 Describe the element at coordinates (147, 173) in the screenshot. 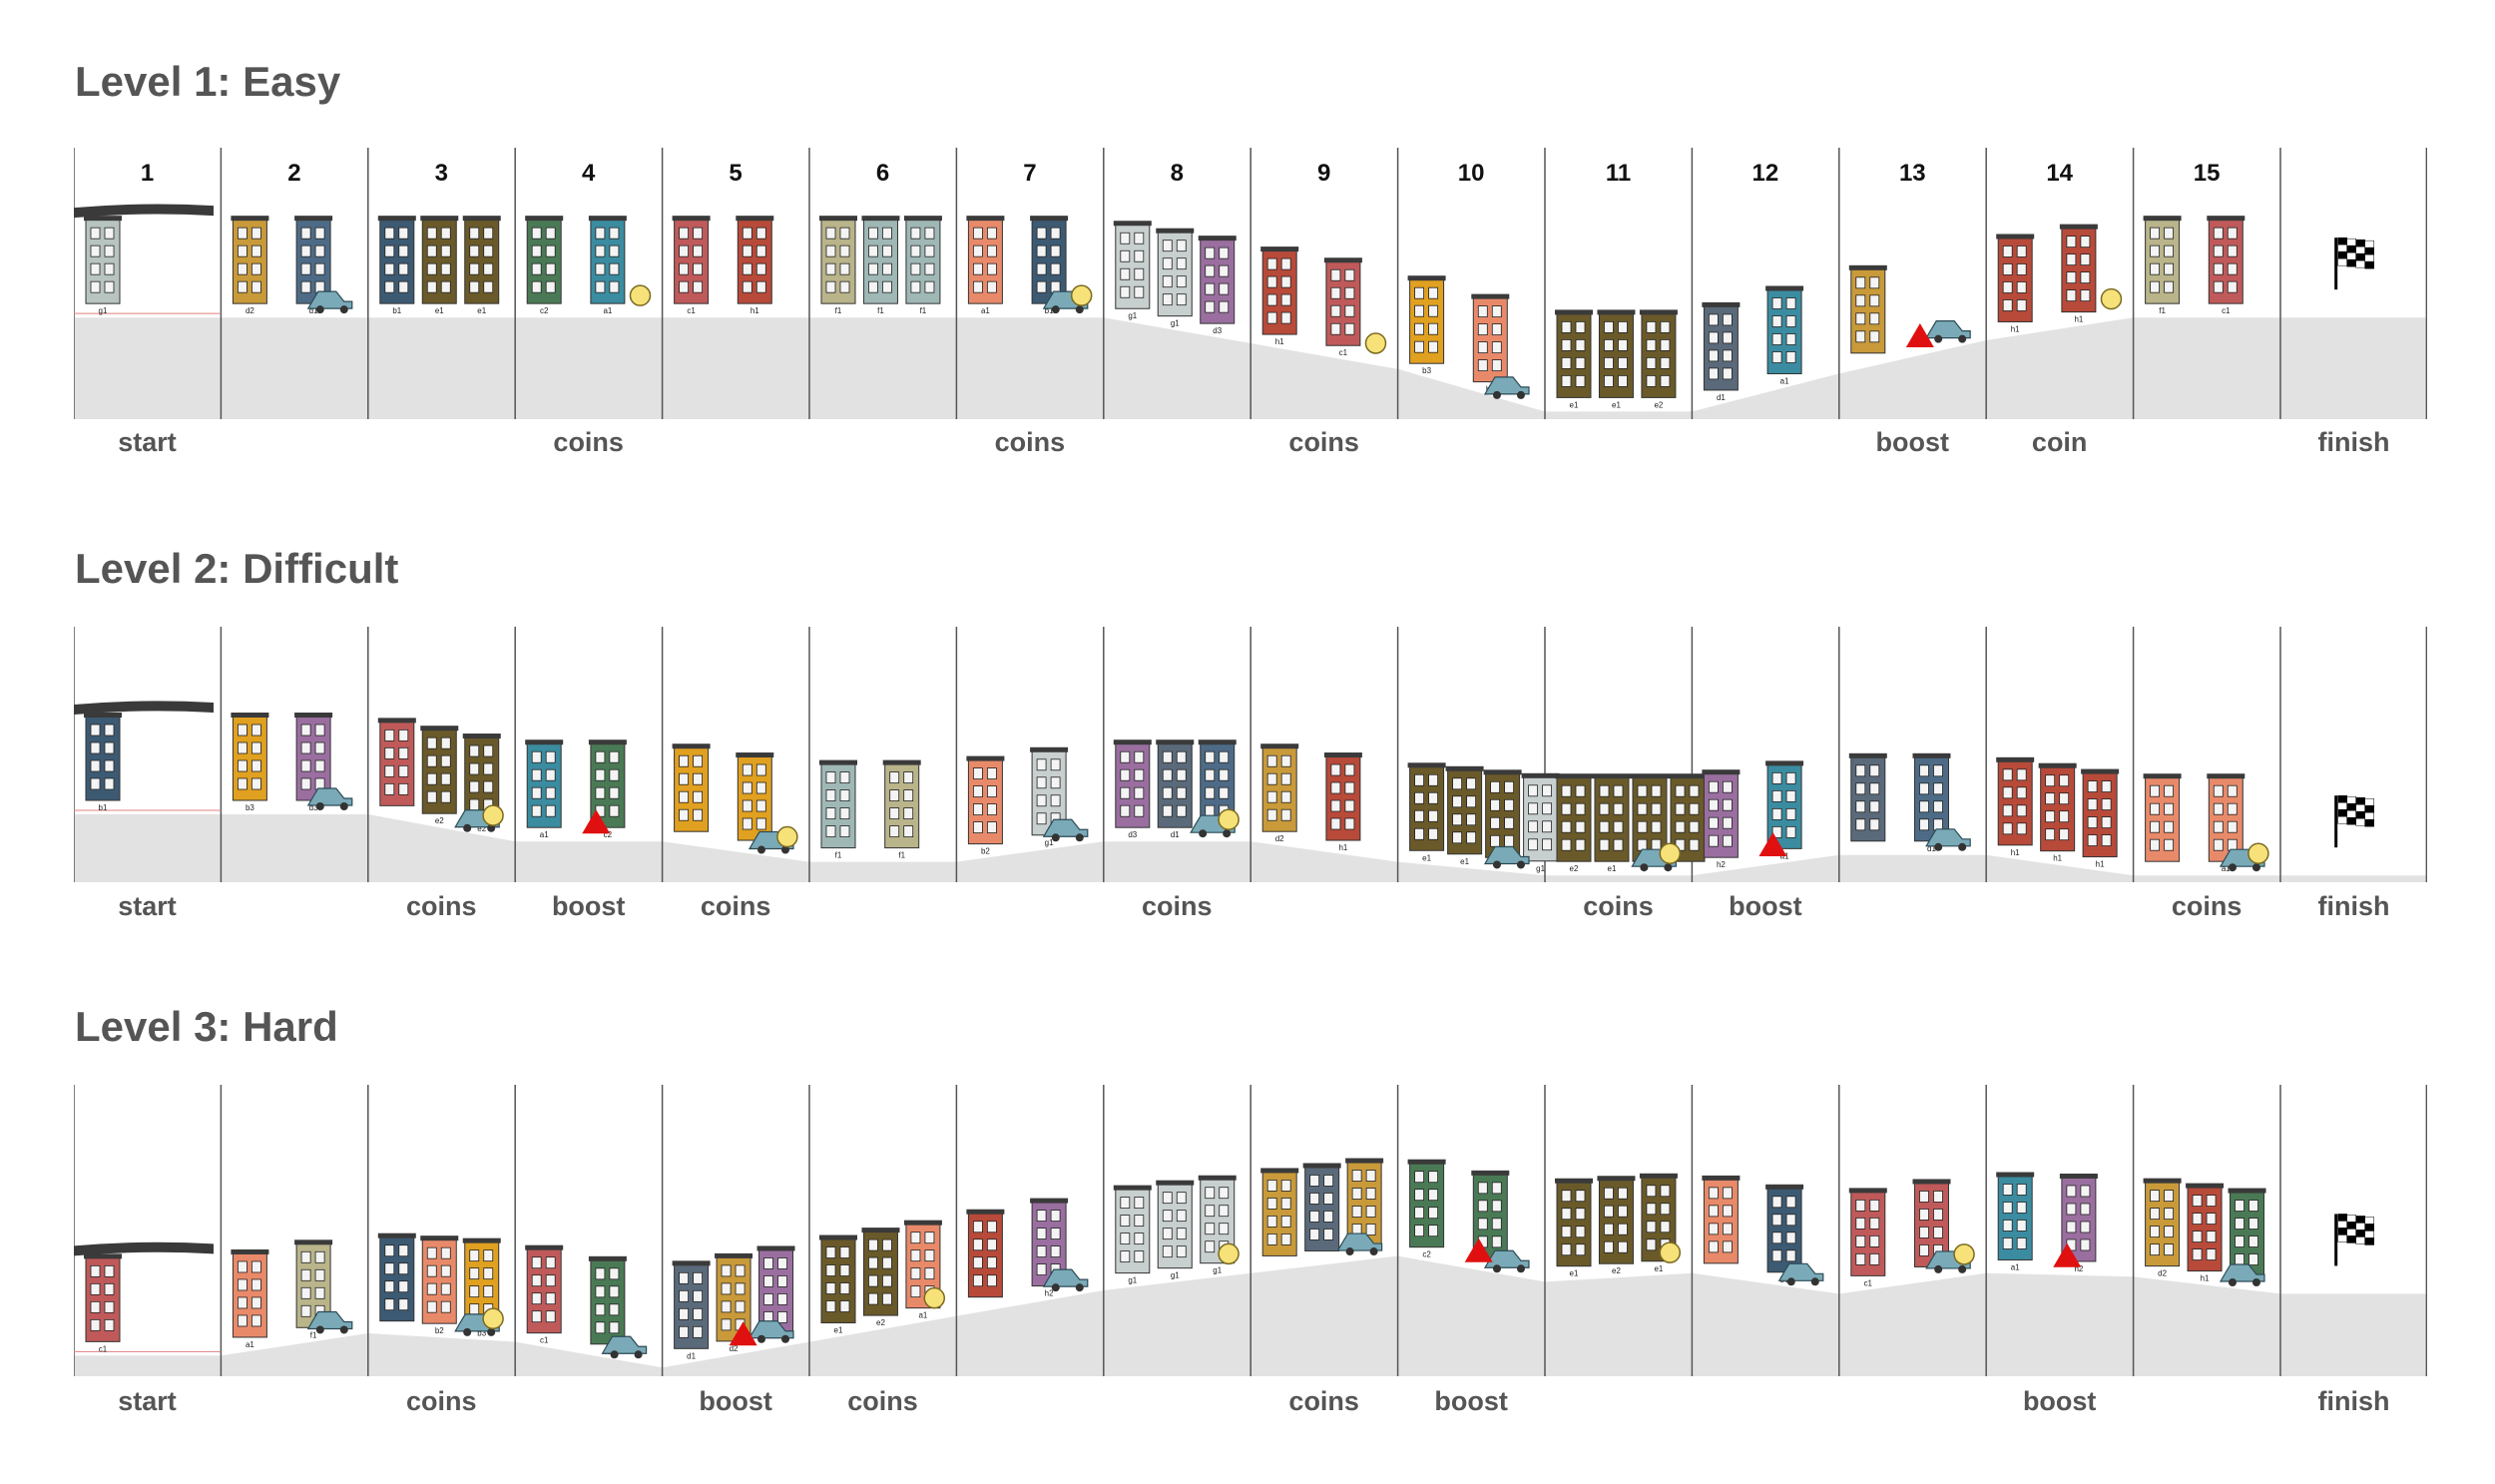

I see `segment-number: 1` at that location.